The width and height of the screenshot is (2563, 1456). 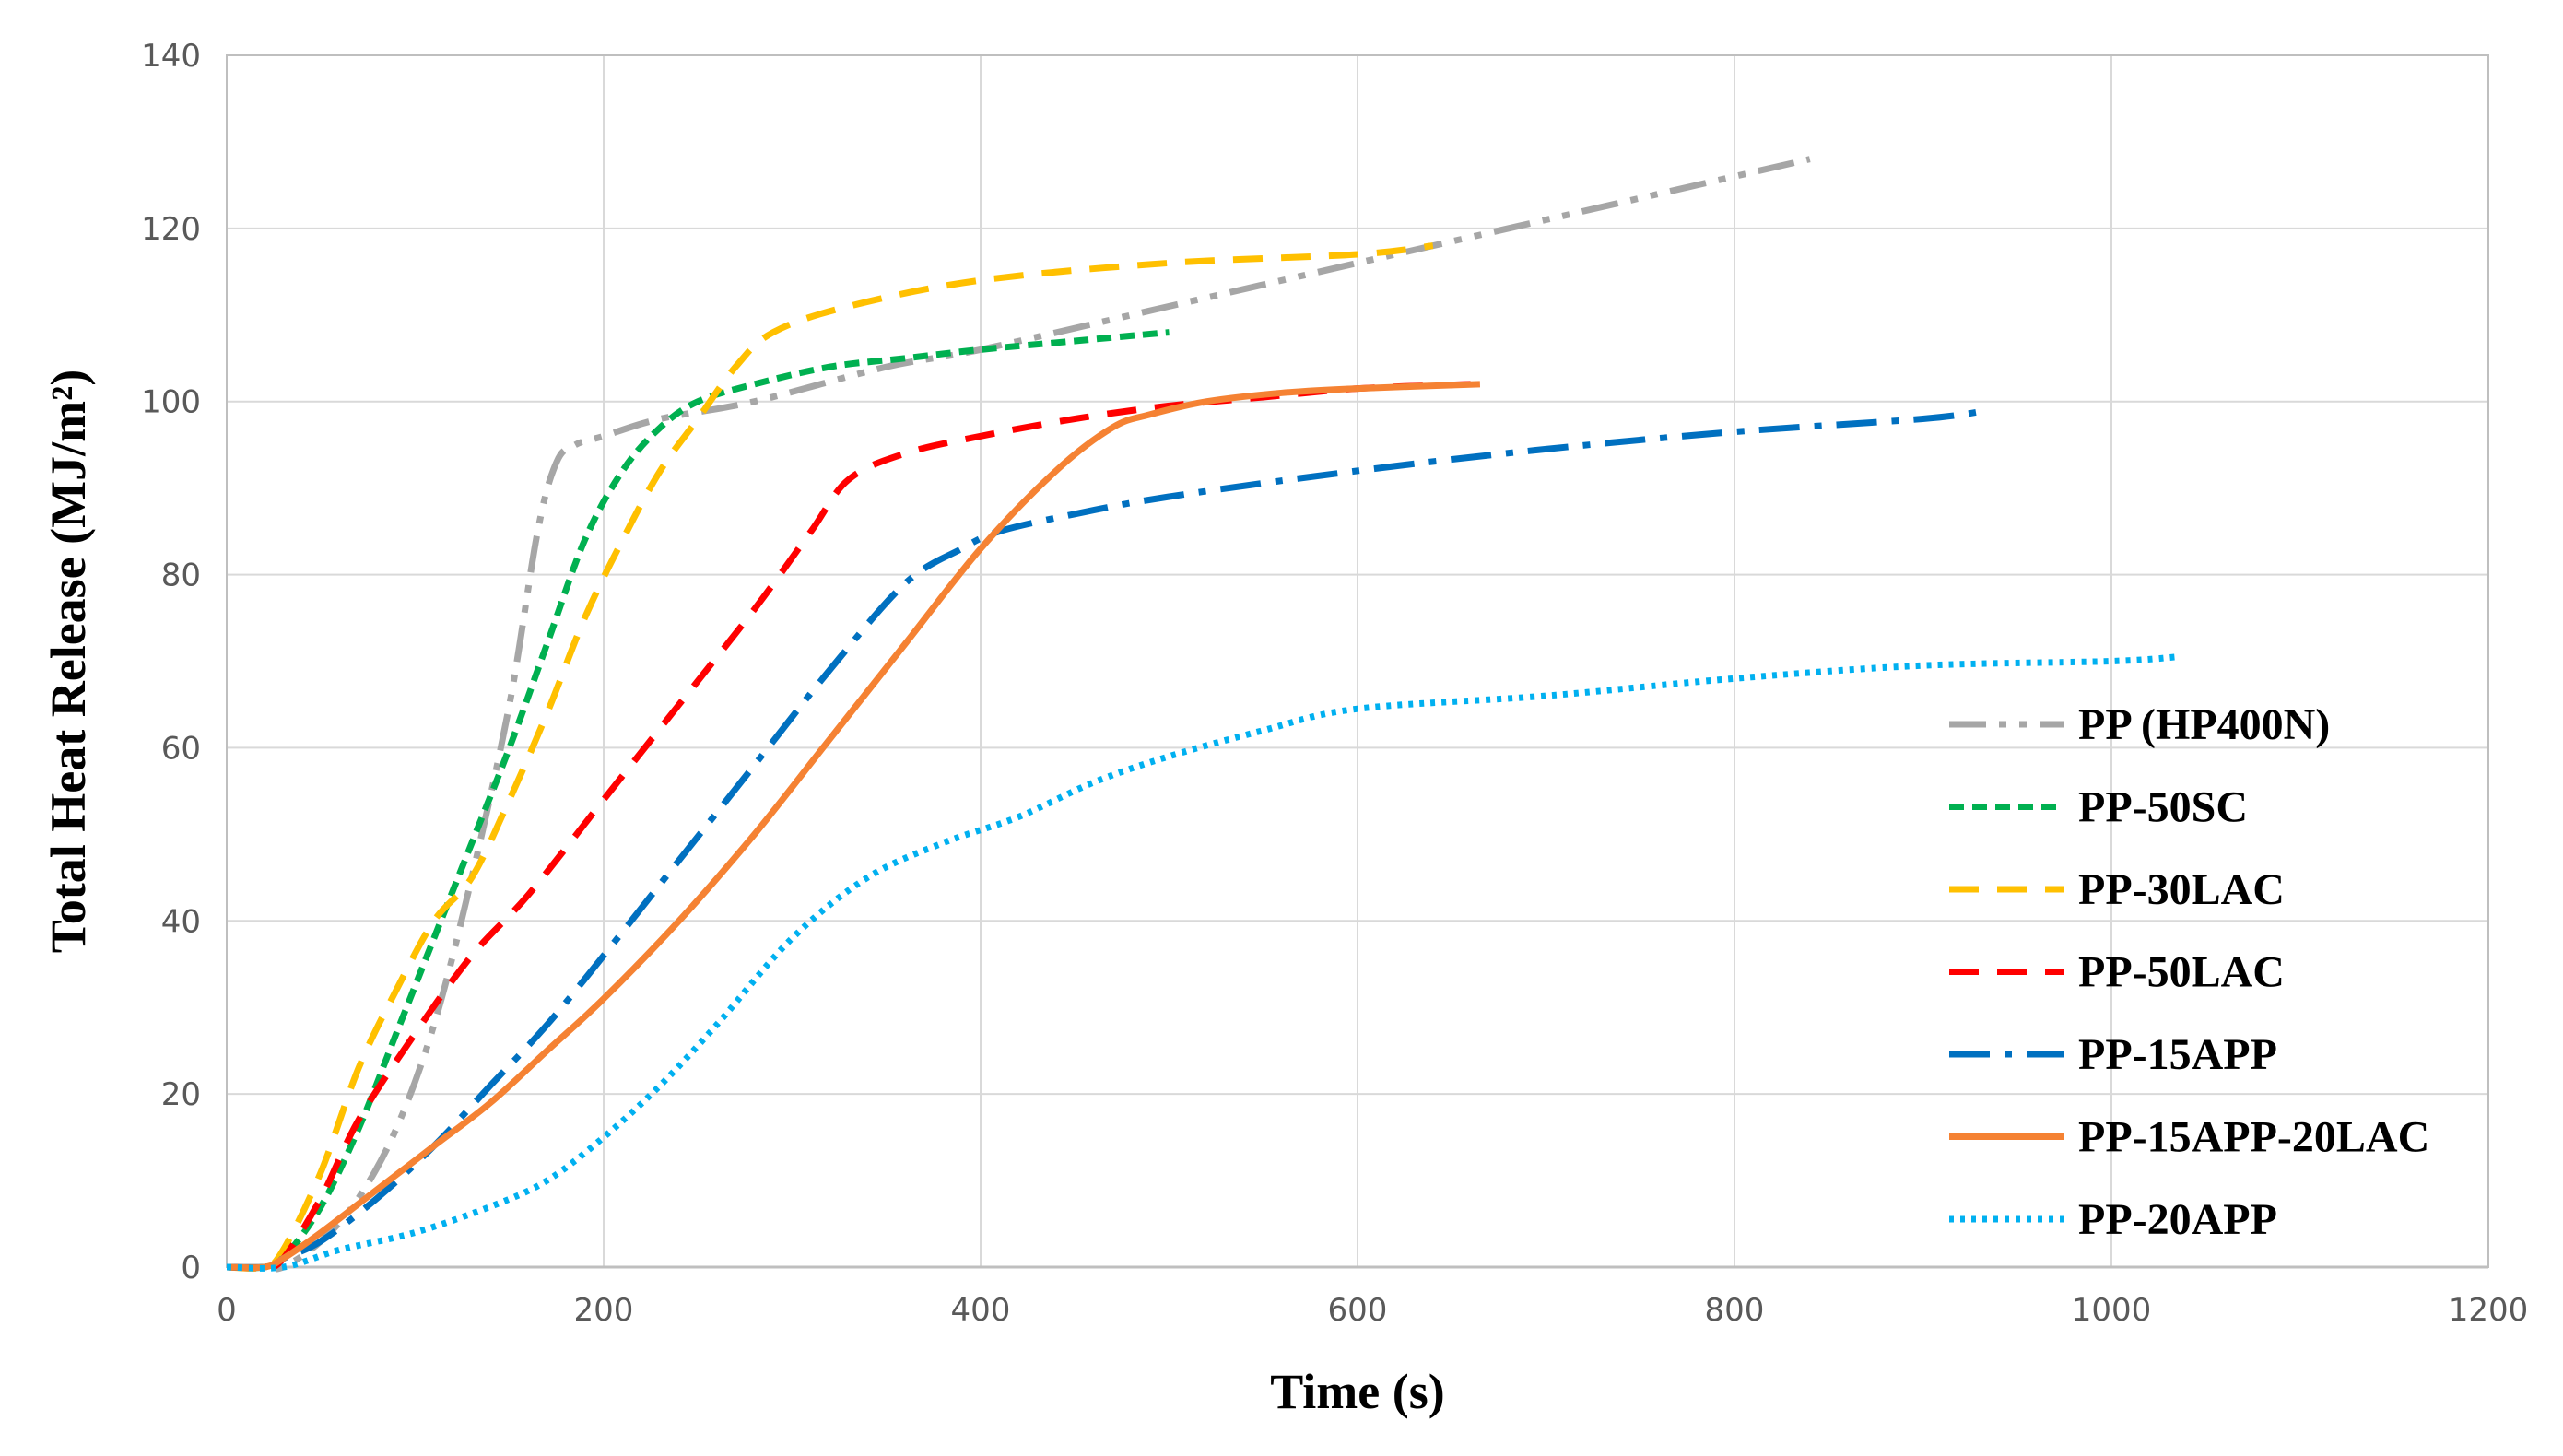 What do you see at coordinates (2177, 1054) in the screenshot?
I see `legend-label-4: PP-15APP` at bounding box center [2177, 1054].